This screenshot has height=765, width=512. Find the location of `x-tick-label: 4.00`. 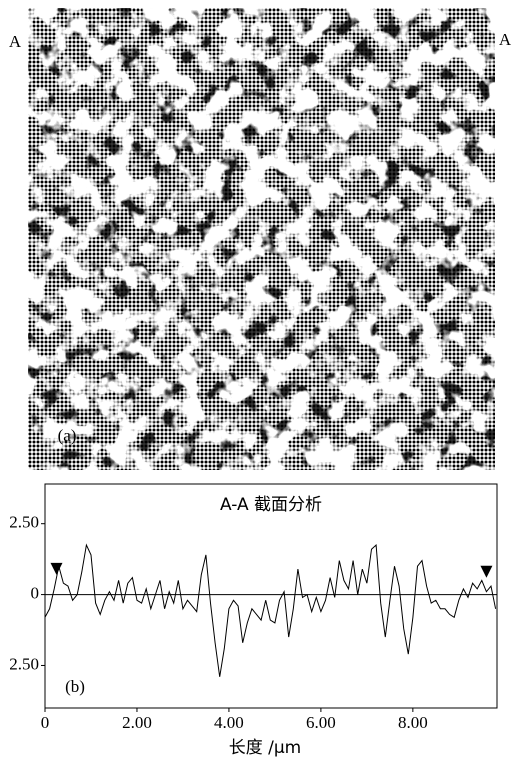

x-tick-label: 4.00 is located at coordinates (229, 722).